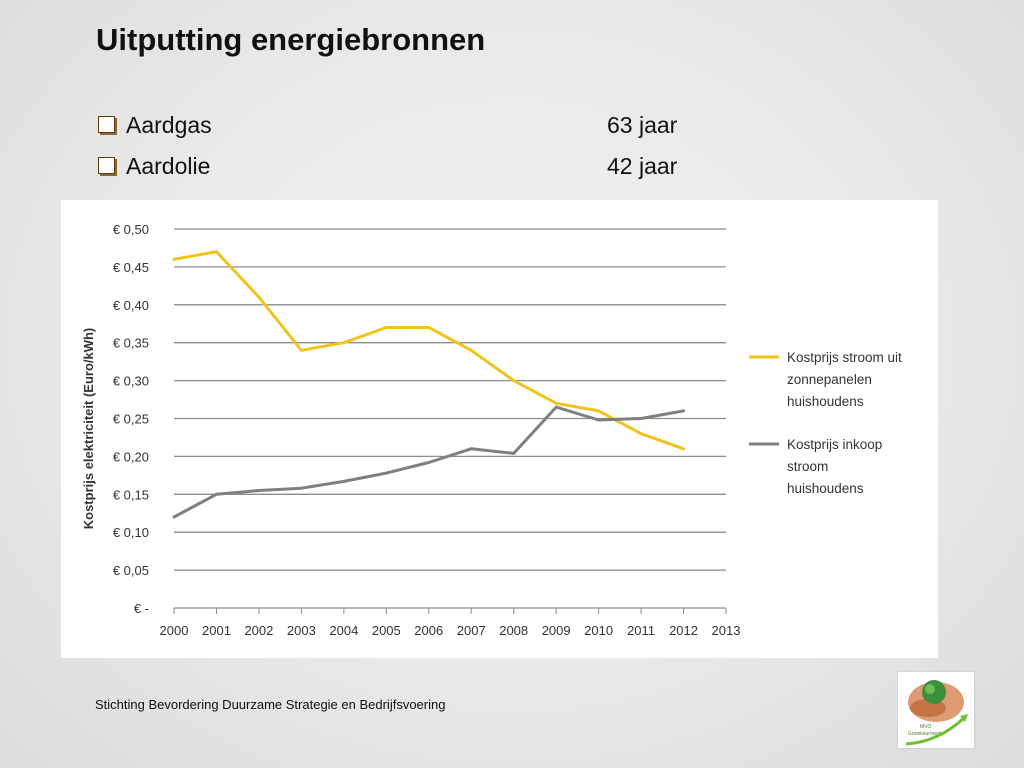 The image size is (1024, 768). What do you see at coordinates (844, 357) in the screenshot?
I see `legend-label: Kostprijs stroom uit` at bounding box center [844, 357].